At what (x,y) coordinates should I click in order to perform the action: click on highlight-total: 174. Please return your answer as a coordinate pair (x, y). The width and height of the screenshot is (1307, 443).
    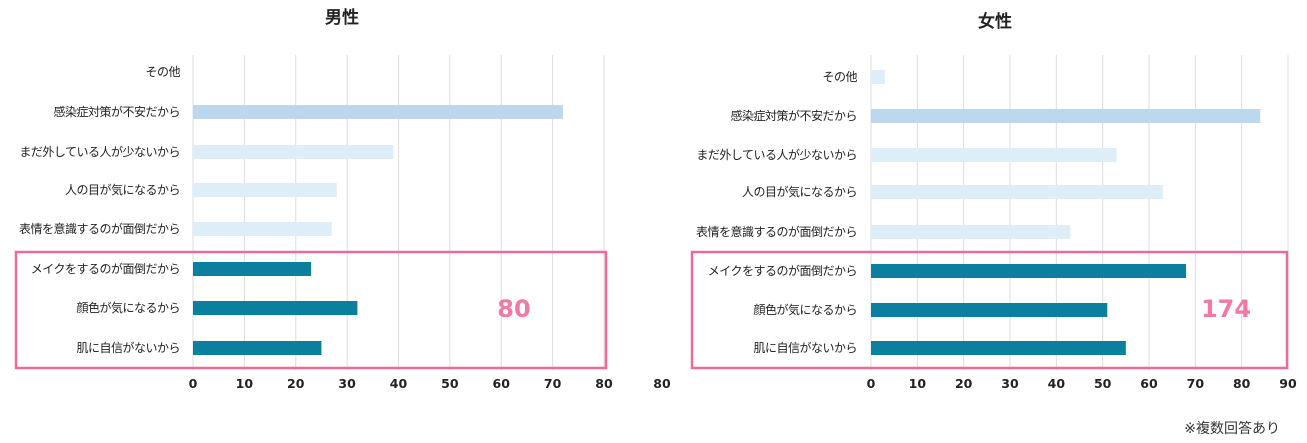
    Looking at the image, I should click on (1226, 309).